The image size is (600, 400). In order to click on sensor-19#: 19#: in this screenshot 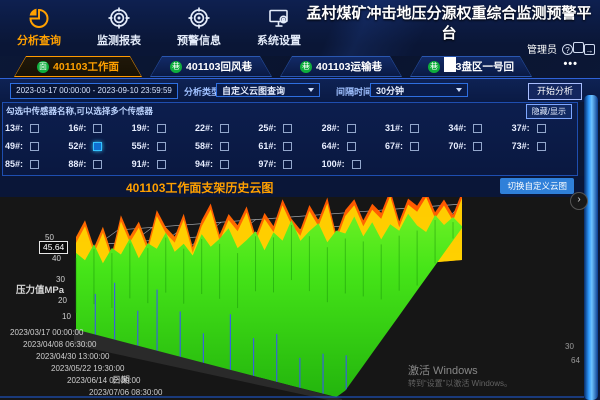, I will do `click(163, 128)`.